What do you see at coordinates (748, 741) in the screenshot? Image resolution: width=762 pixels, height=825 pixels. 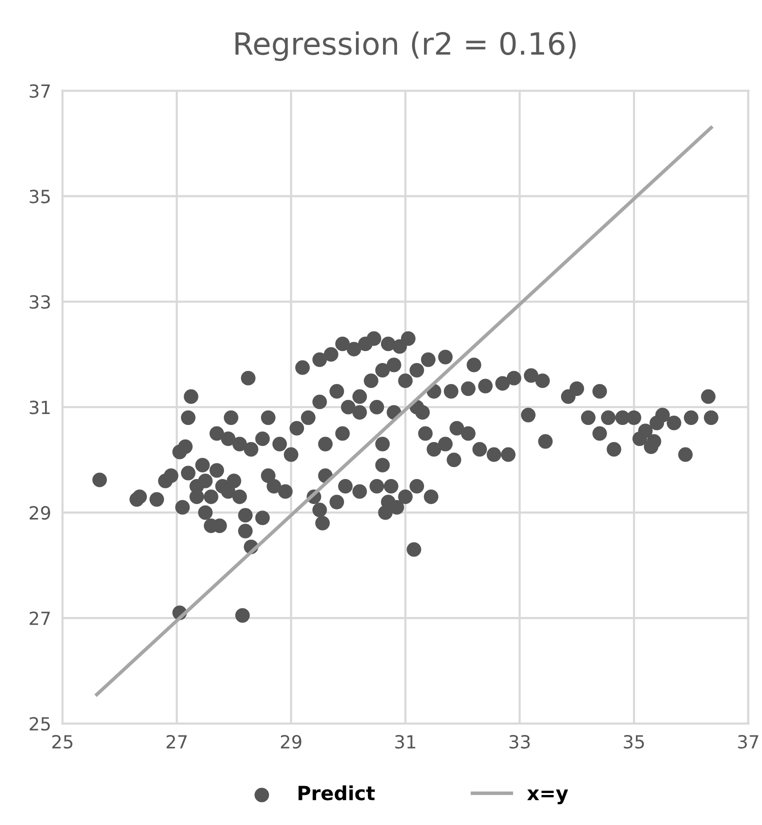 I see `x-tick-label: 37` at bounding box center [748, 741].